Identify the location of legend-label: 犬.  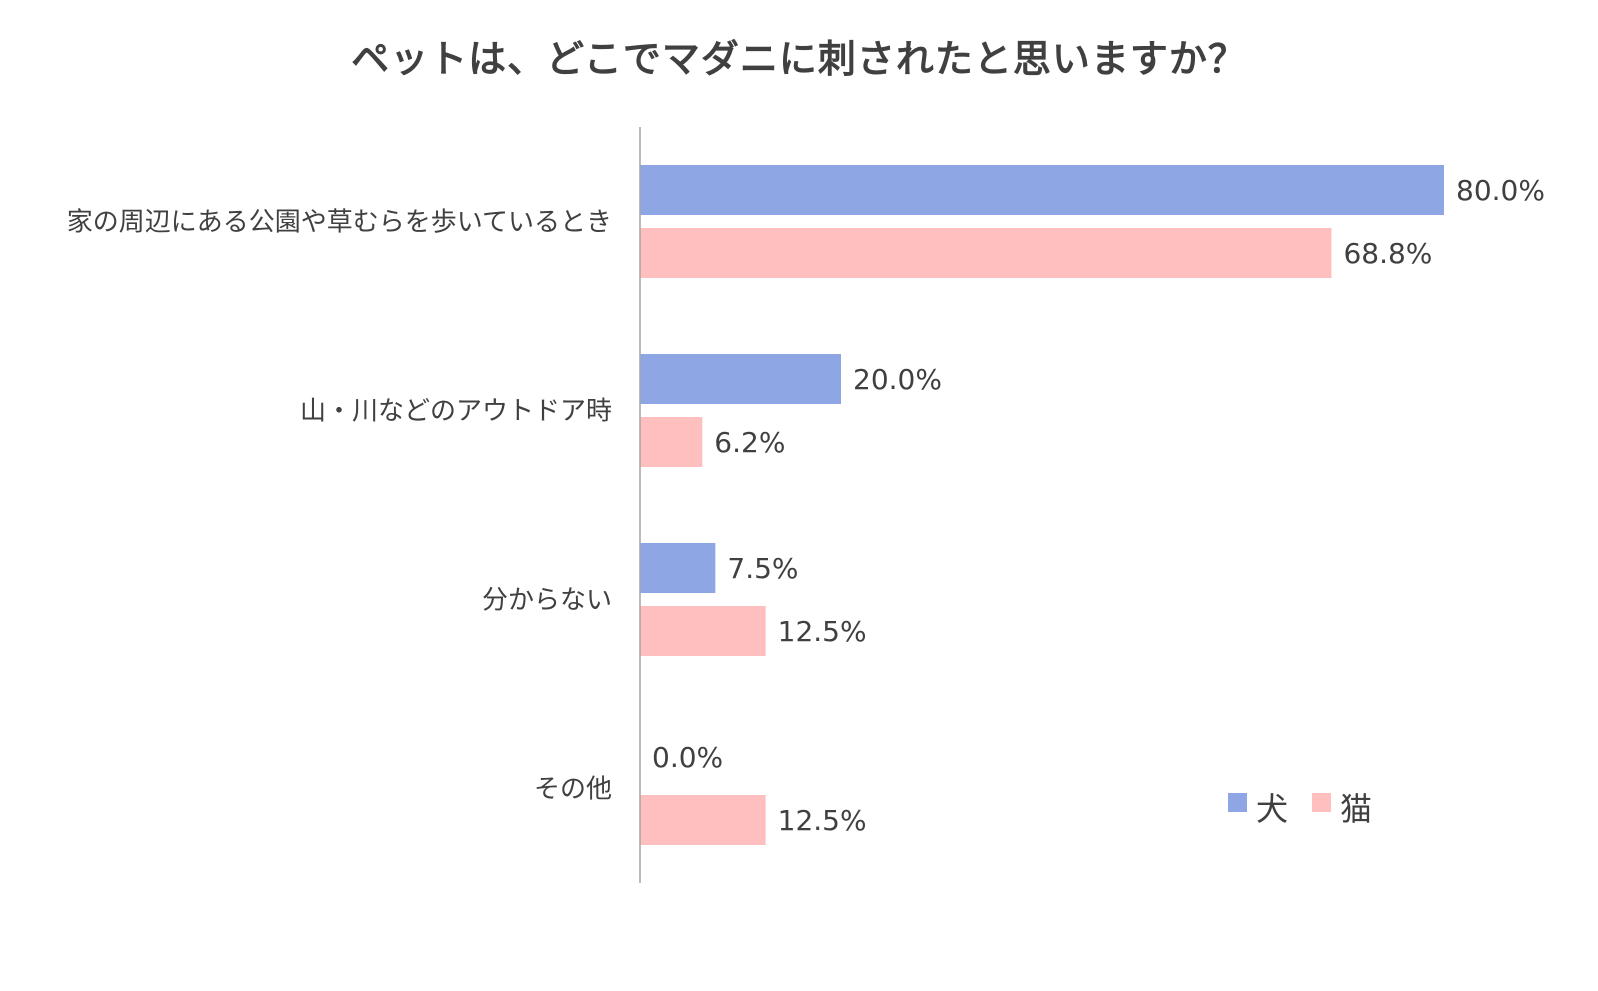
(1272, 809).